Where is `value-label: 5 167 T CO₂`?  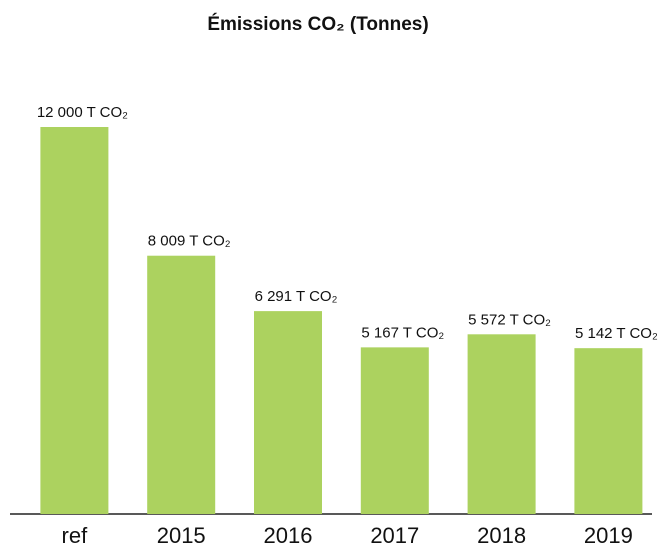 value-label: 5 167 T CO₂ is located at coordinates (402, 332).